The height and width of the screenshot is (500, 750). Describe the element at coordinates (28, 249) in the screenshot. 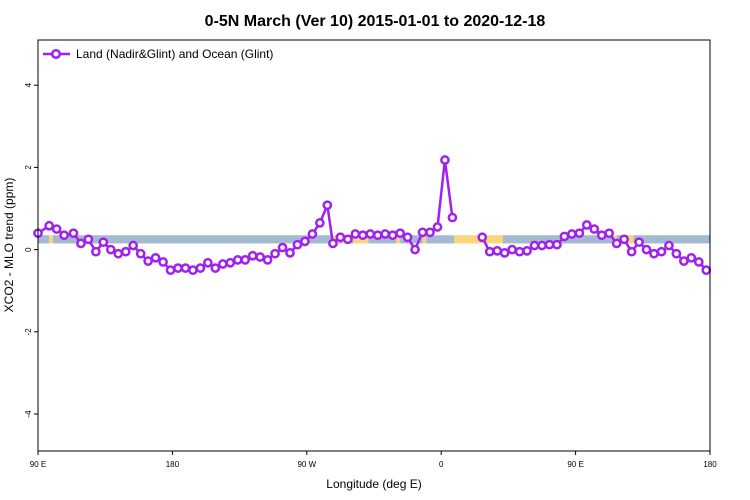

I see `y-tick-label: 0` at that location.